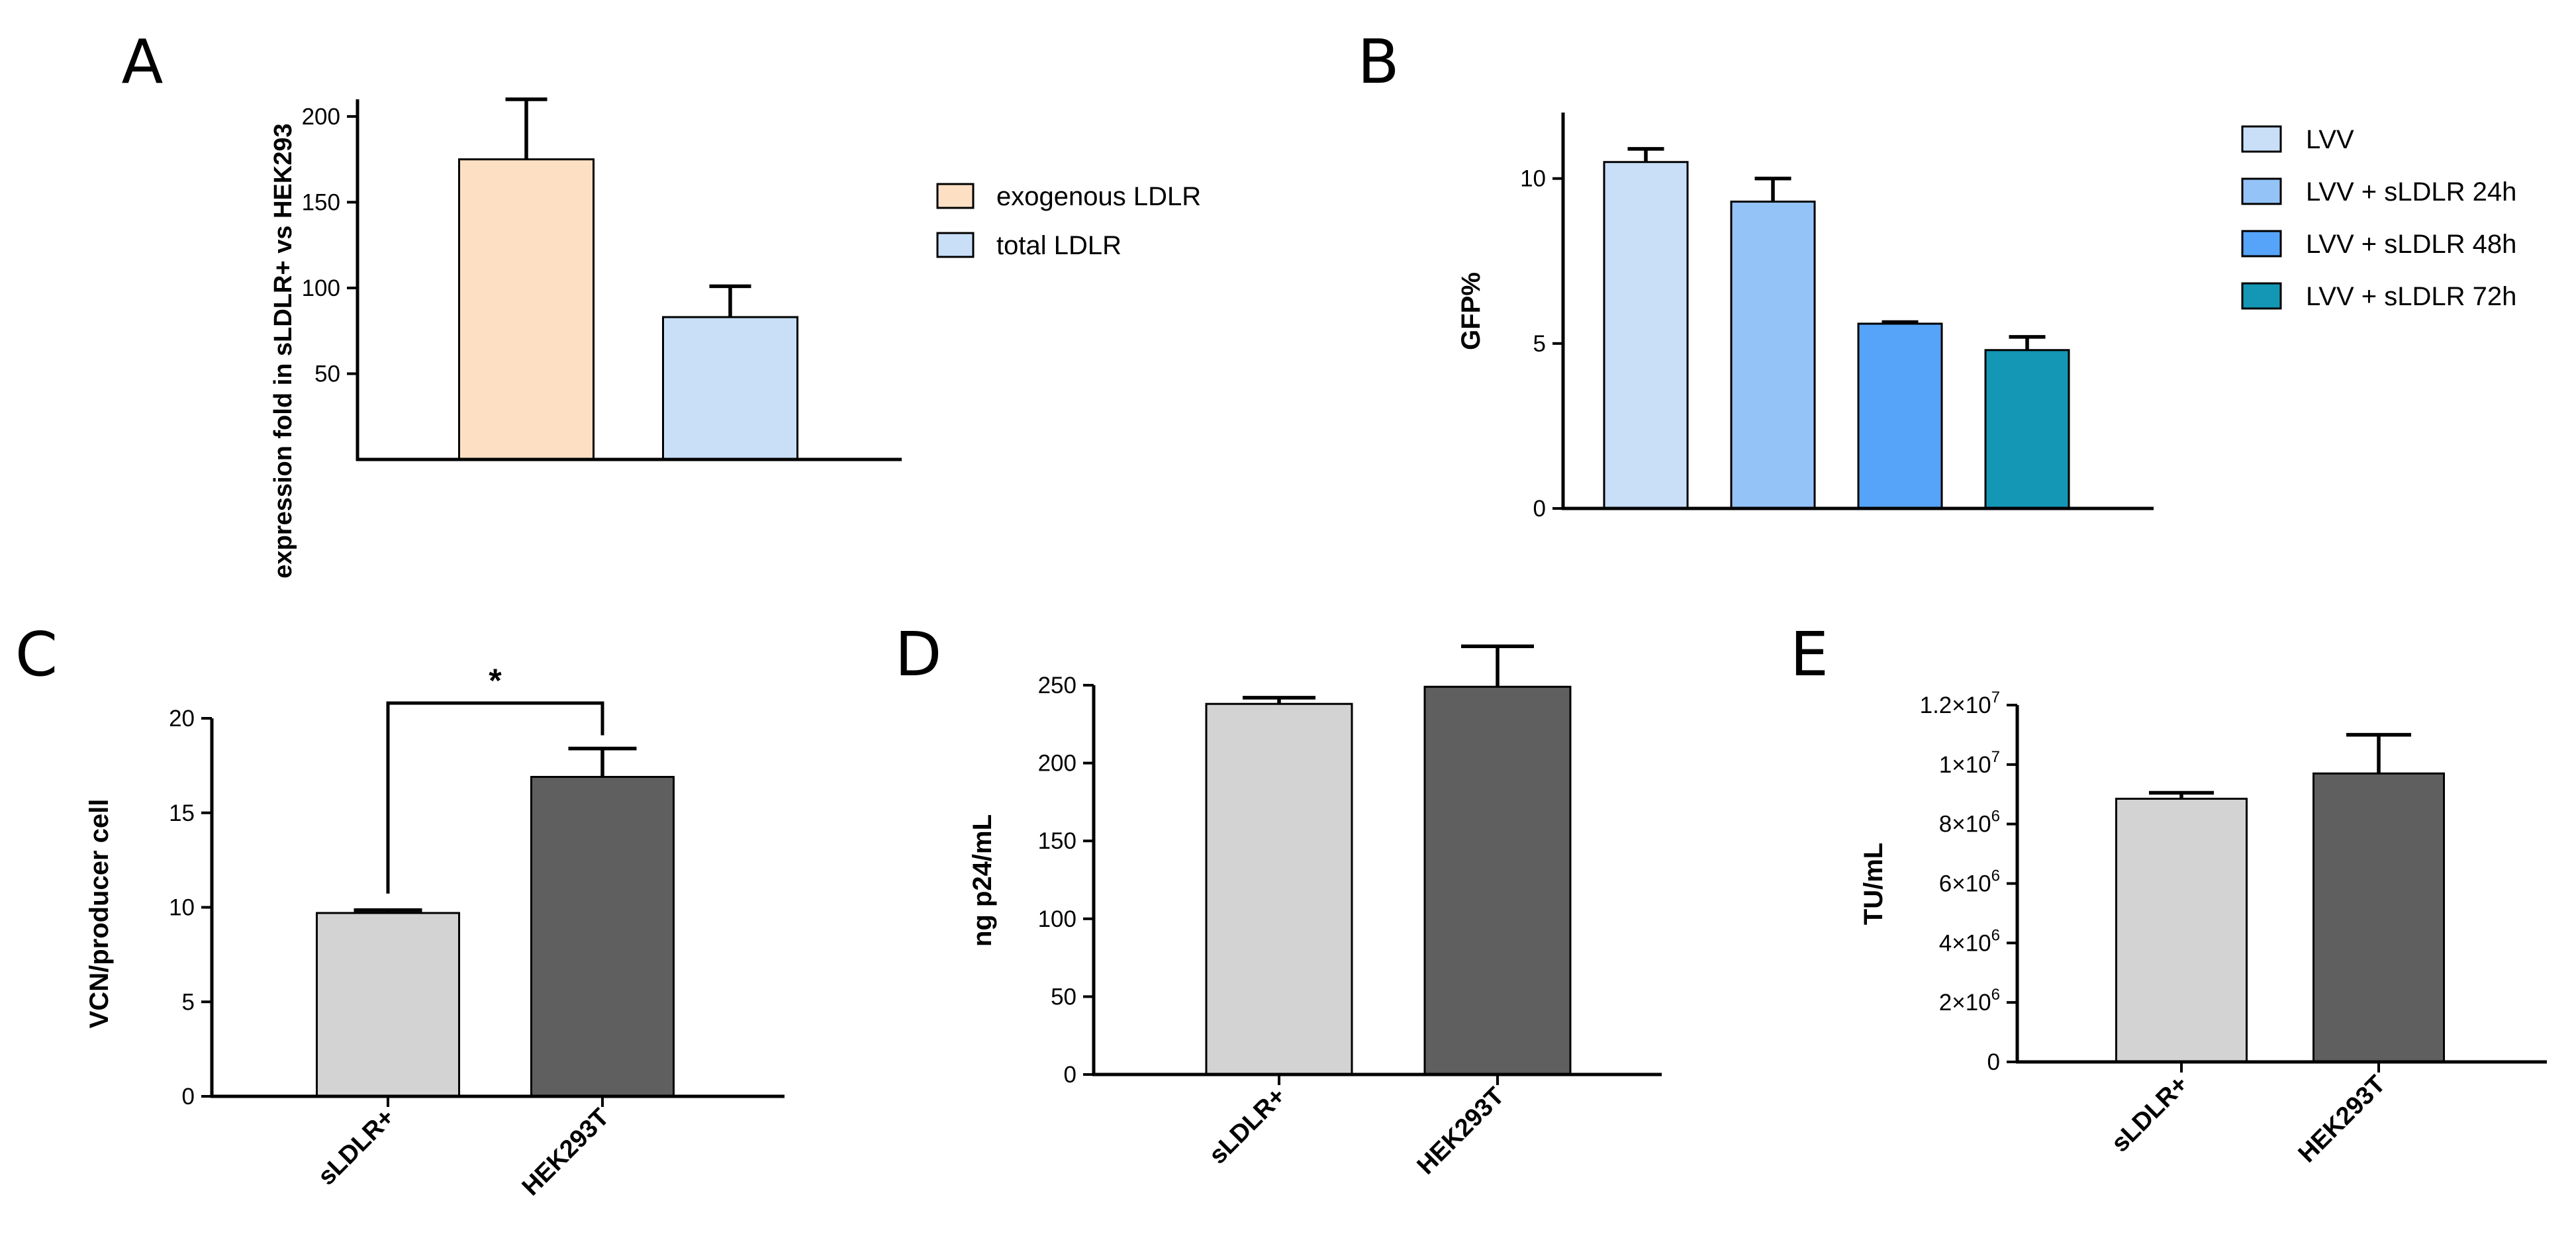 The image size is (2576, 1240). I want to click on y-axis-title: TU/mL, so click(1873, 884).